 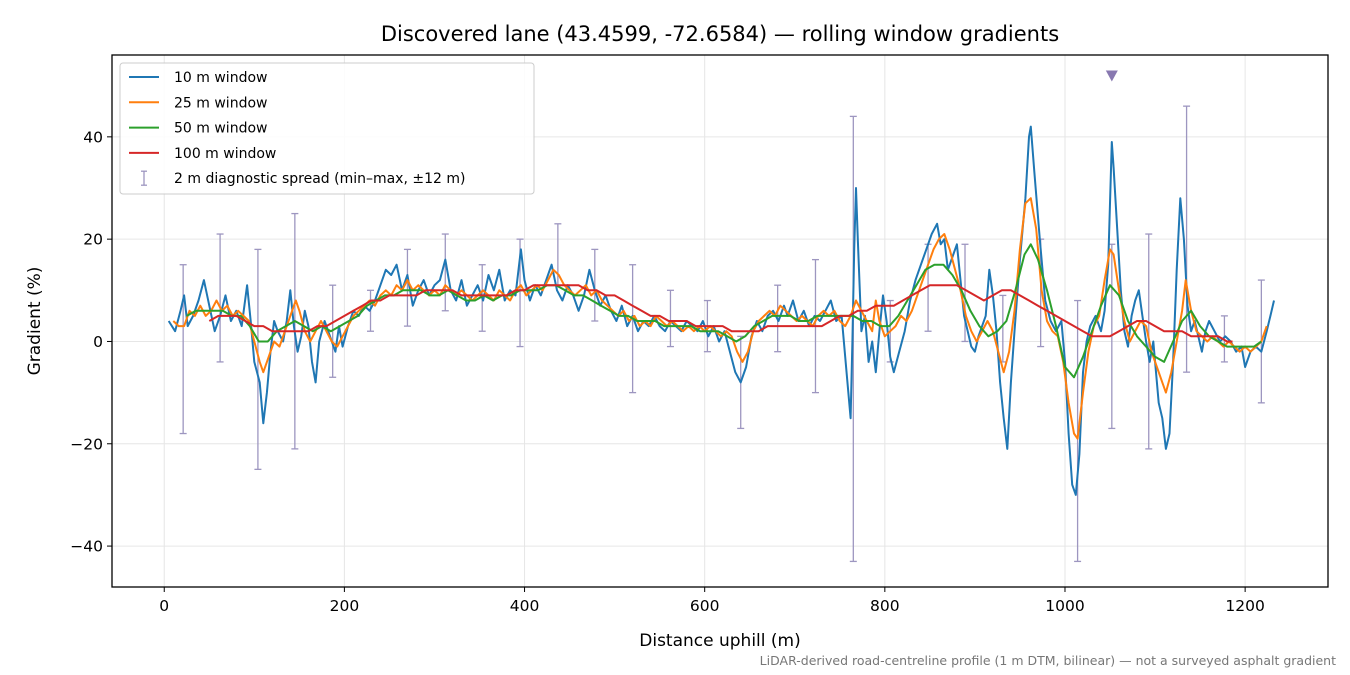 What do you see at coordinates (719, 641) in the screenshot?
I see `x-axis-label: Distance uphill (m)` at bounding box center [719, 641].